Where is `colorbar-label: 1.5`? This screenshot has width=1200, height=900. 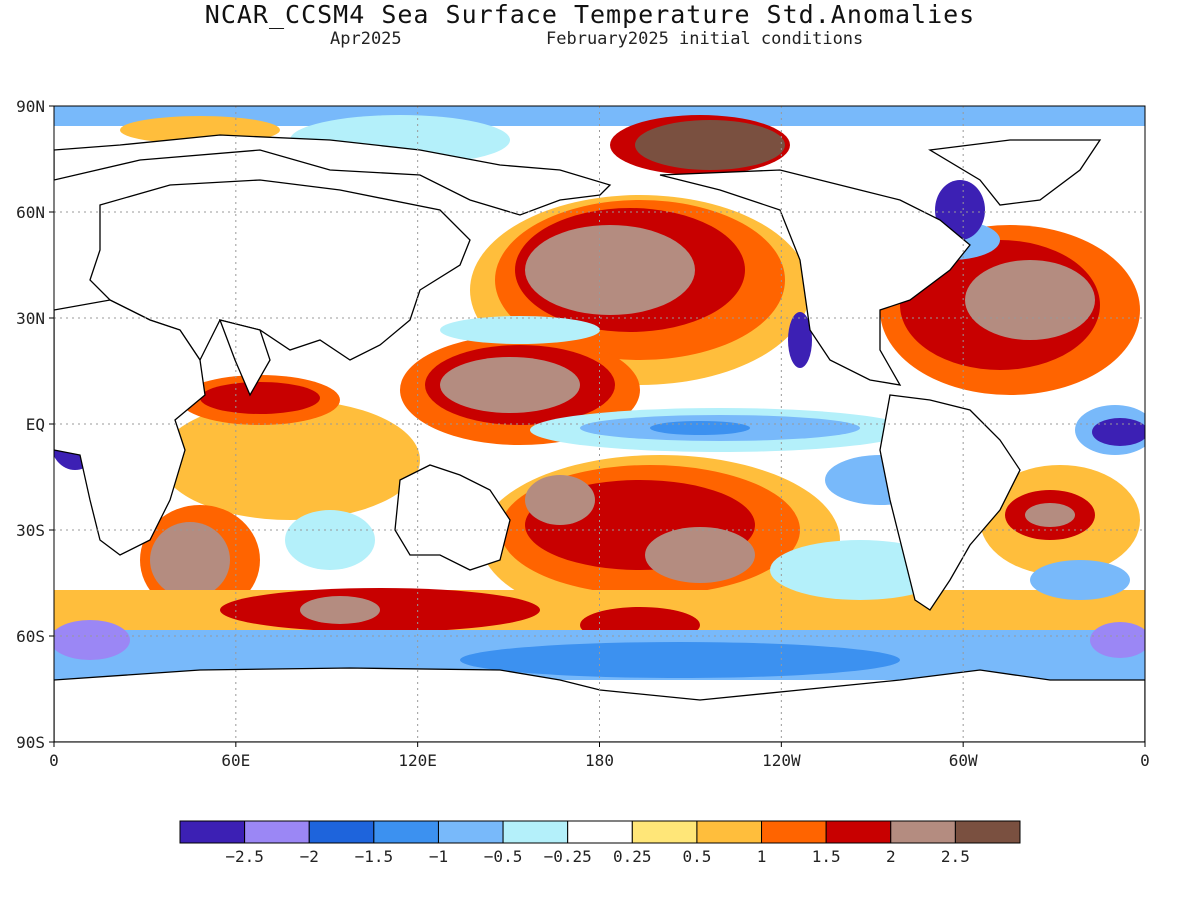 colorbar-label: 1.5 is located at coordinates (826, 856).